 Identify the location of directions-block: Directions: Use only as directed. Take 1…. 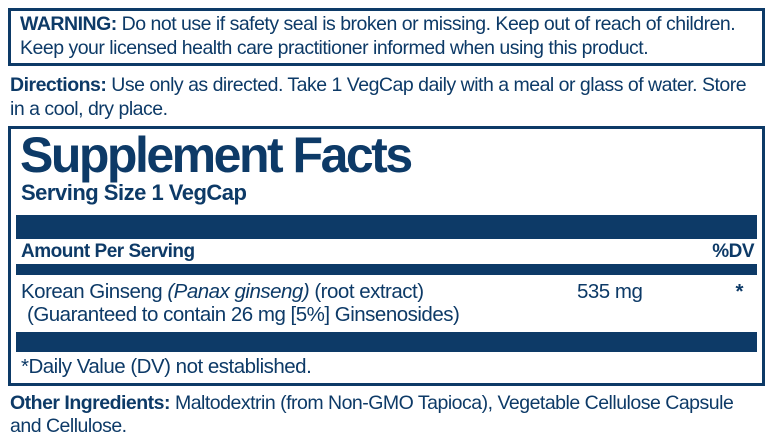
(386, 97).